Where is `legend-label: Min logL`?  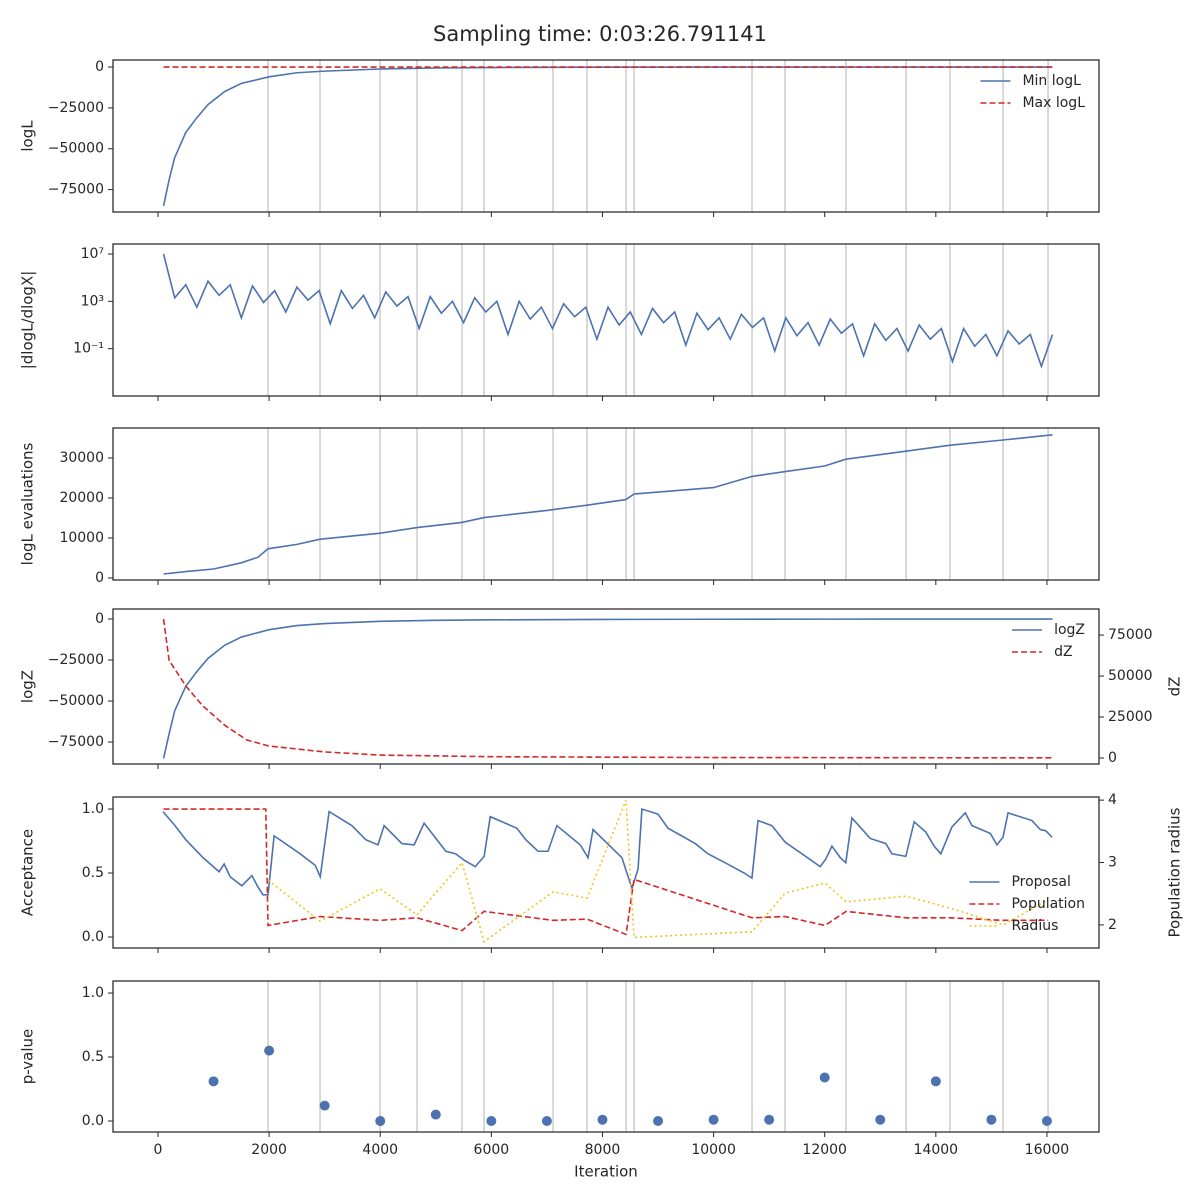
legend-label: Min logL is located at coordinates (1051, 81).